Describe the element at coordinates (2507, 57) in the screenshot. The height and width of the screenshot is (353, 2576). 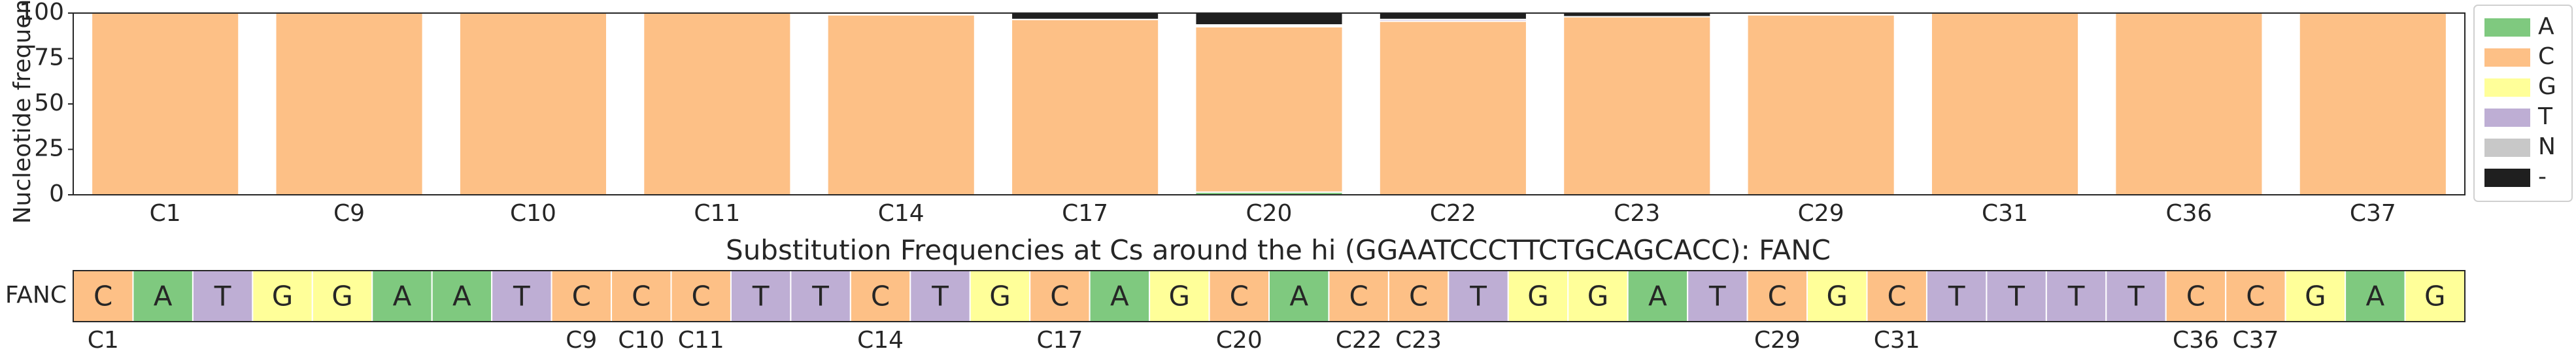
I see `legend-swatch-C` at that location.